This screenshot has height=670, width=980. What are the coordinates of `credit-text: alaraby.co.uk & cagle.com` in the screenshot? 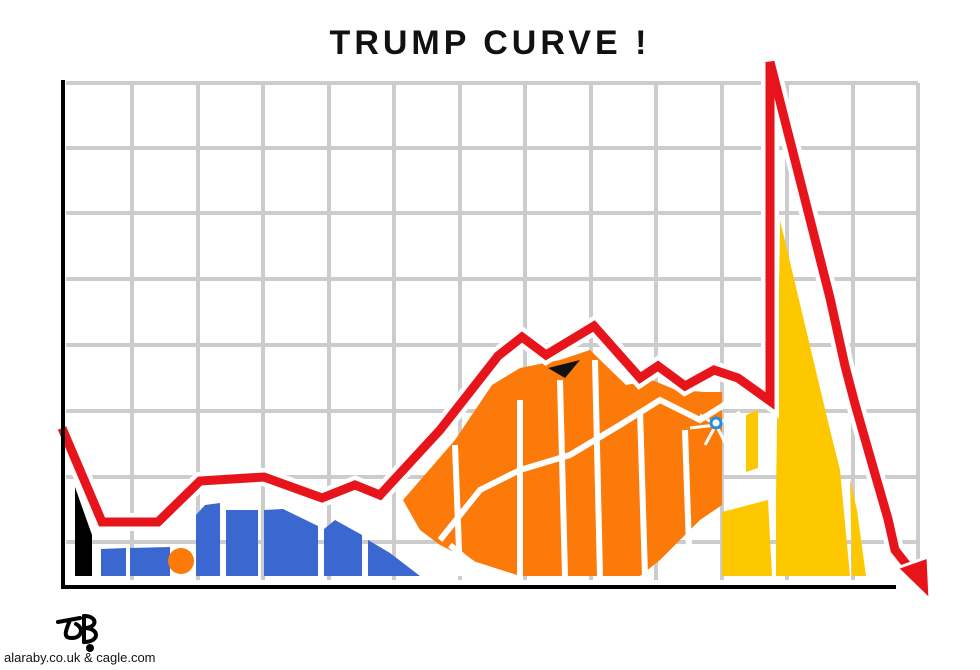 It's located at (80, 657).